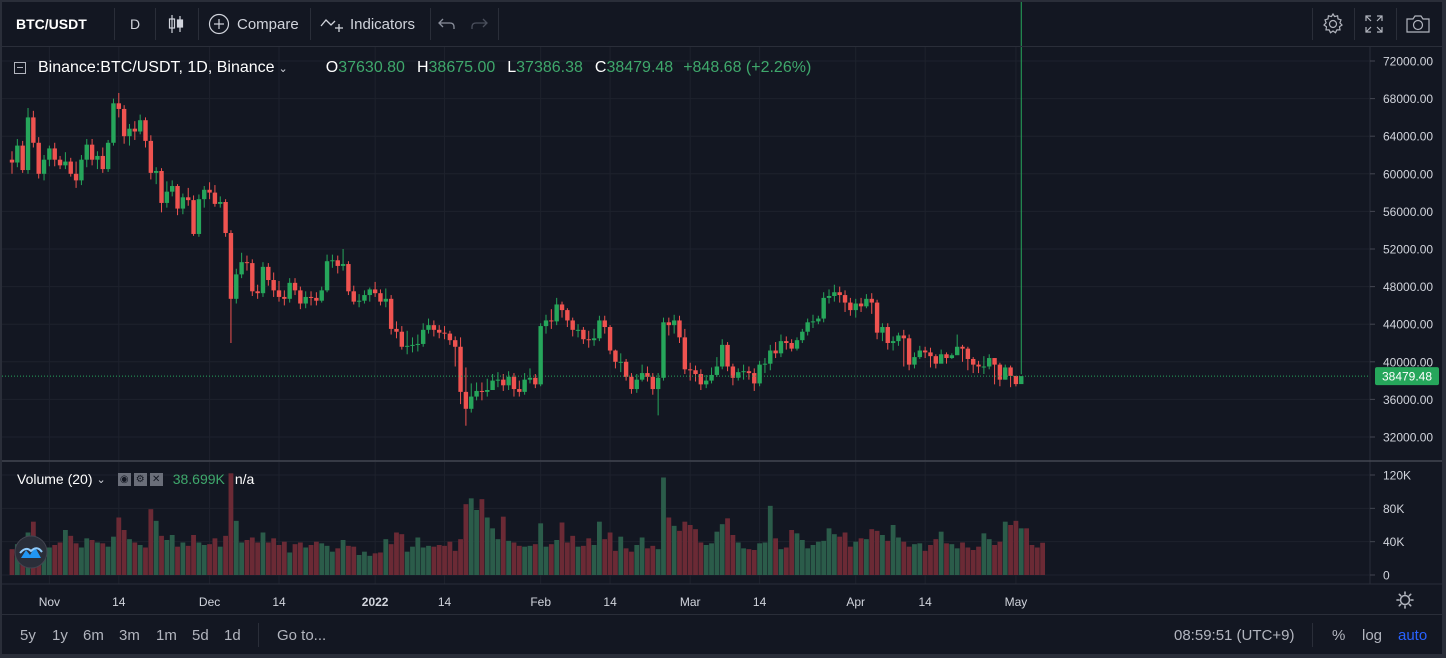 The height and width of the screenshot is (658, 1446). I want to click on percent-scale-button: %, so click(1339, 635).